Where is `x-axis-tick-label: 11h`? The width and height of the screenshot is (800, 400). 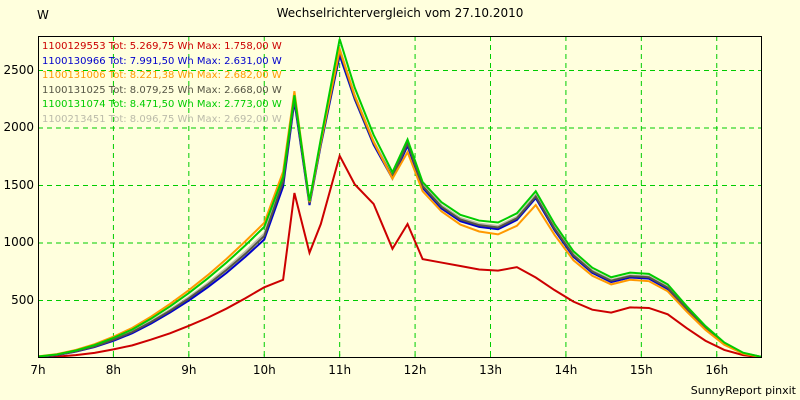
x-axis-tick-label: 11h is located at coordinates (340, 370).